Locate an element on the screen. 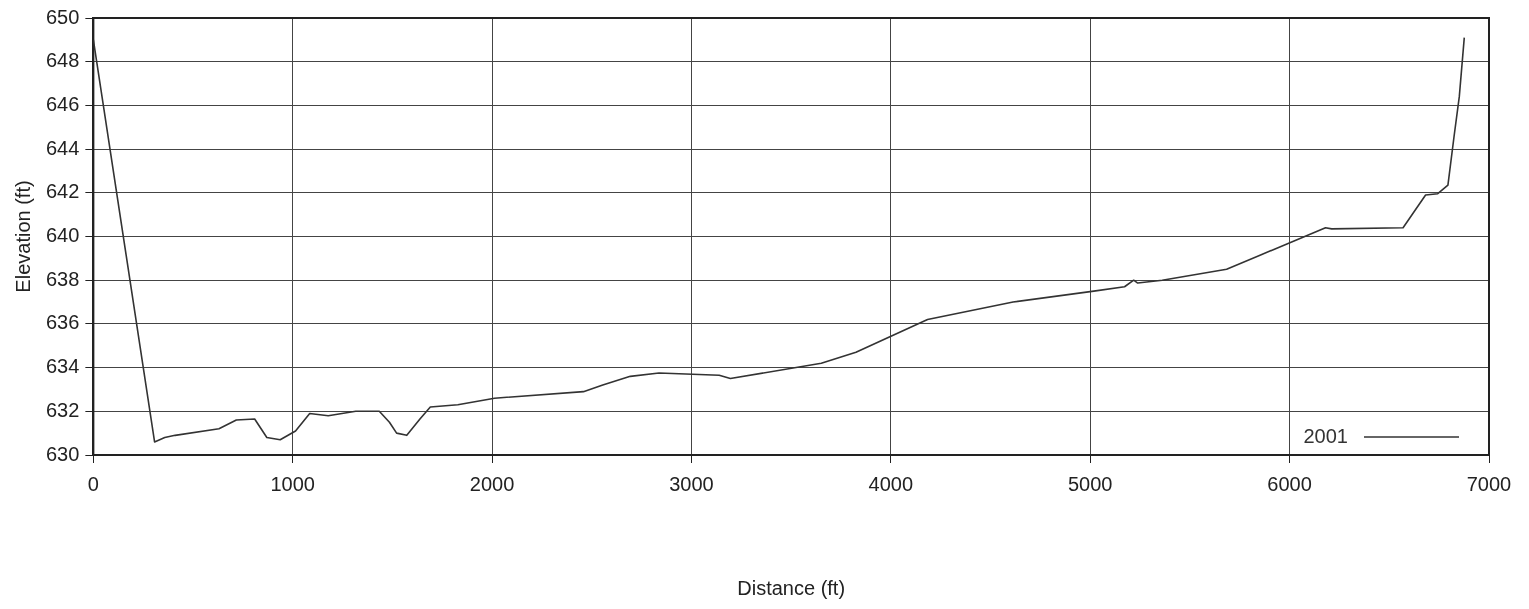 Image resolution: width=1529 pixels, height=609 pixels. x-tick-label: 3000 is located at coordinates (691, 483).